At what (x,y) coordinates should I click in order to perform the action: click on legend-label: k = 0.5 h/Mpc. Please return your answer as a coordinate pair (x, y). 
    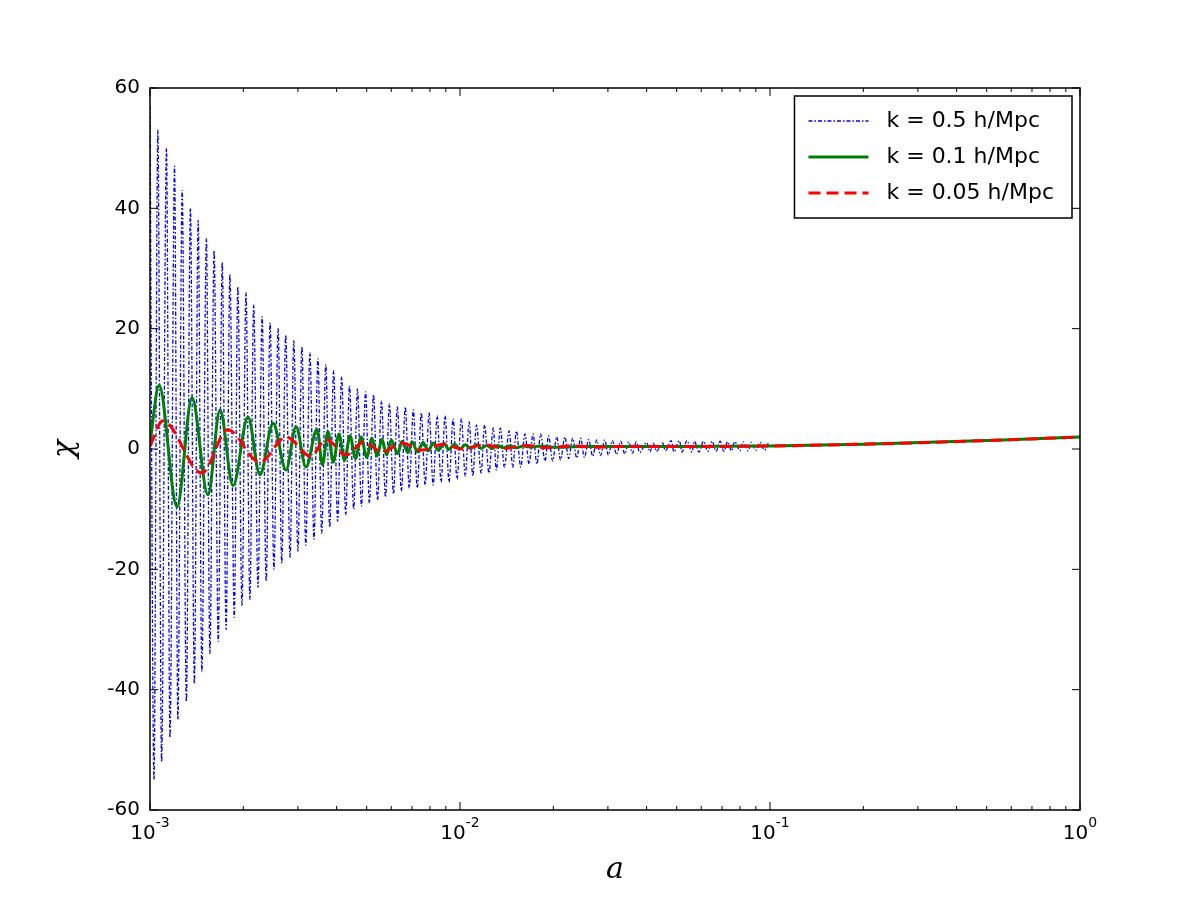
    Looking at the image, I should click on (963, 119).